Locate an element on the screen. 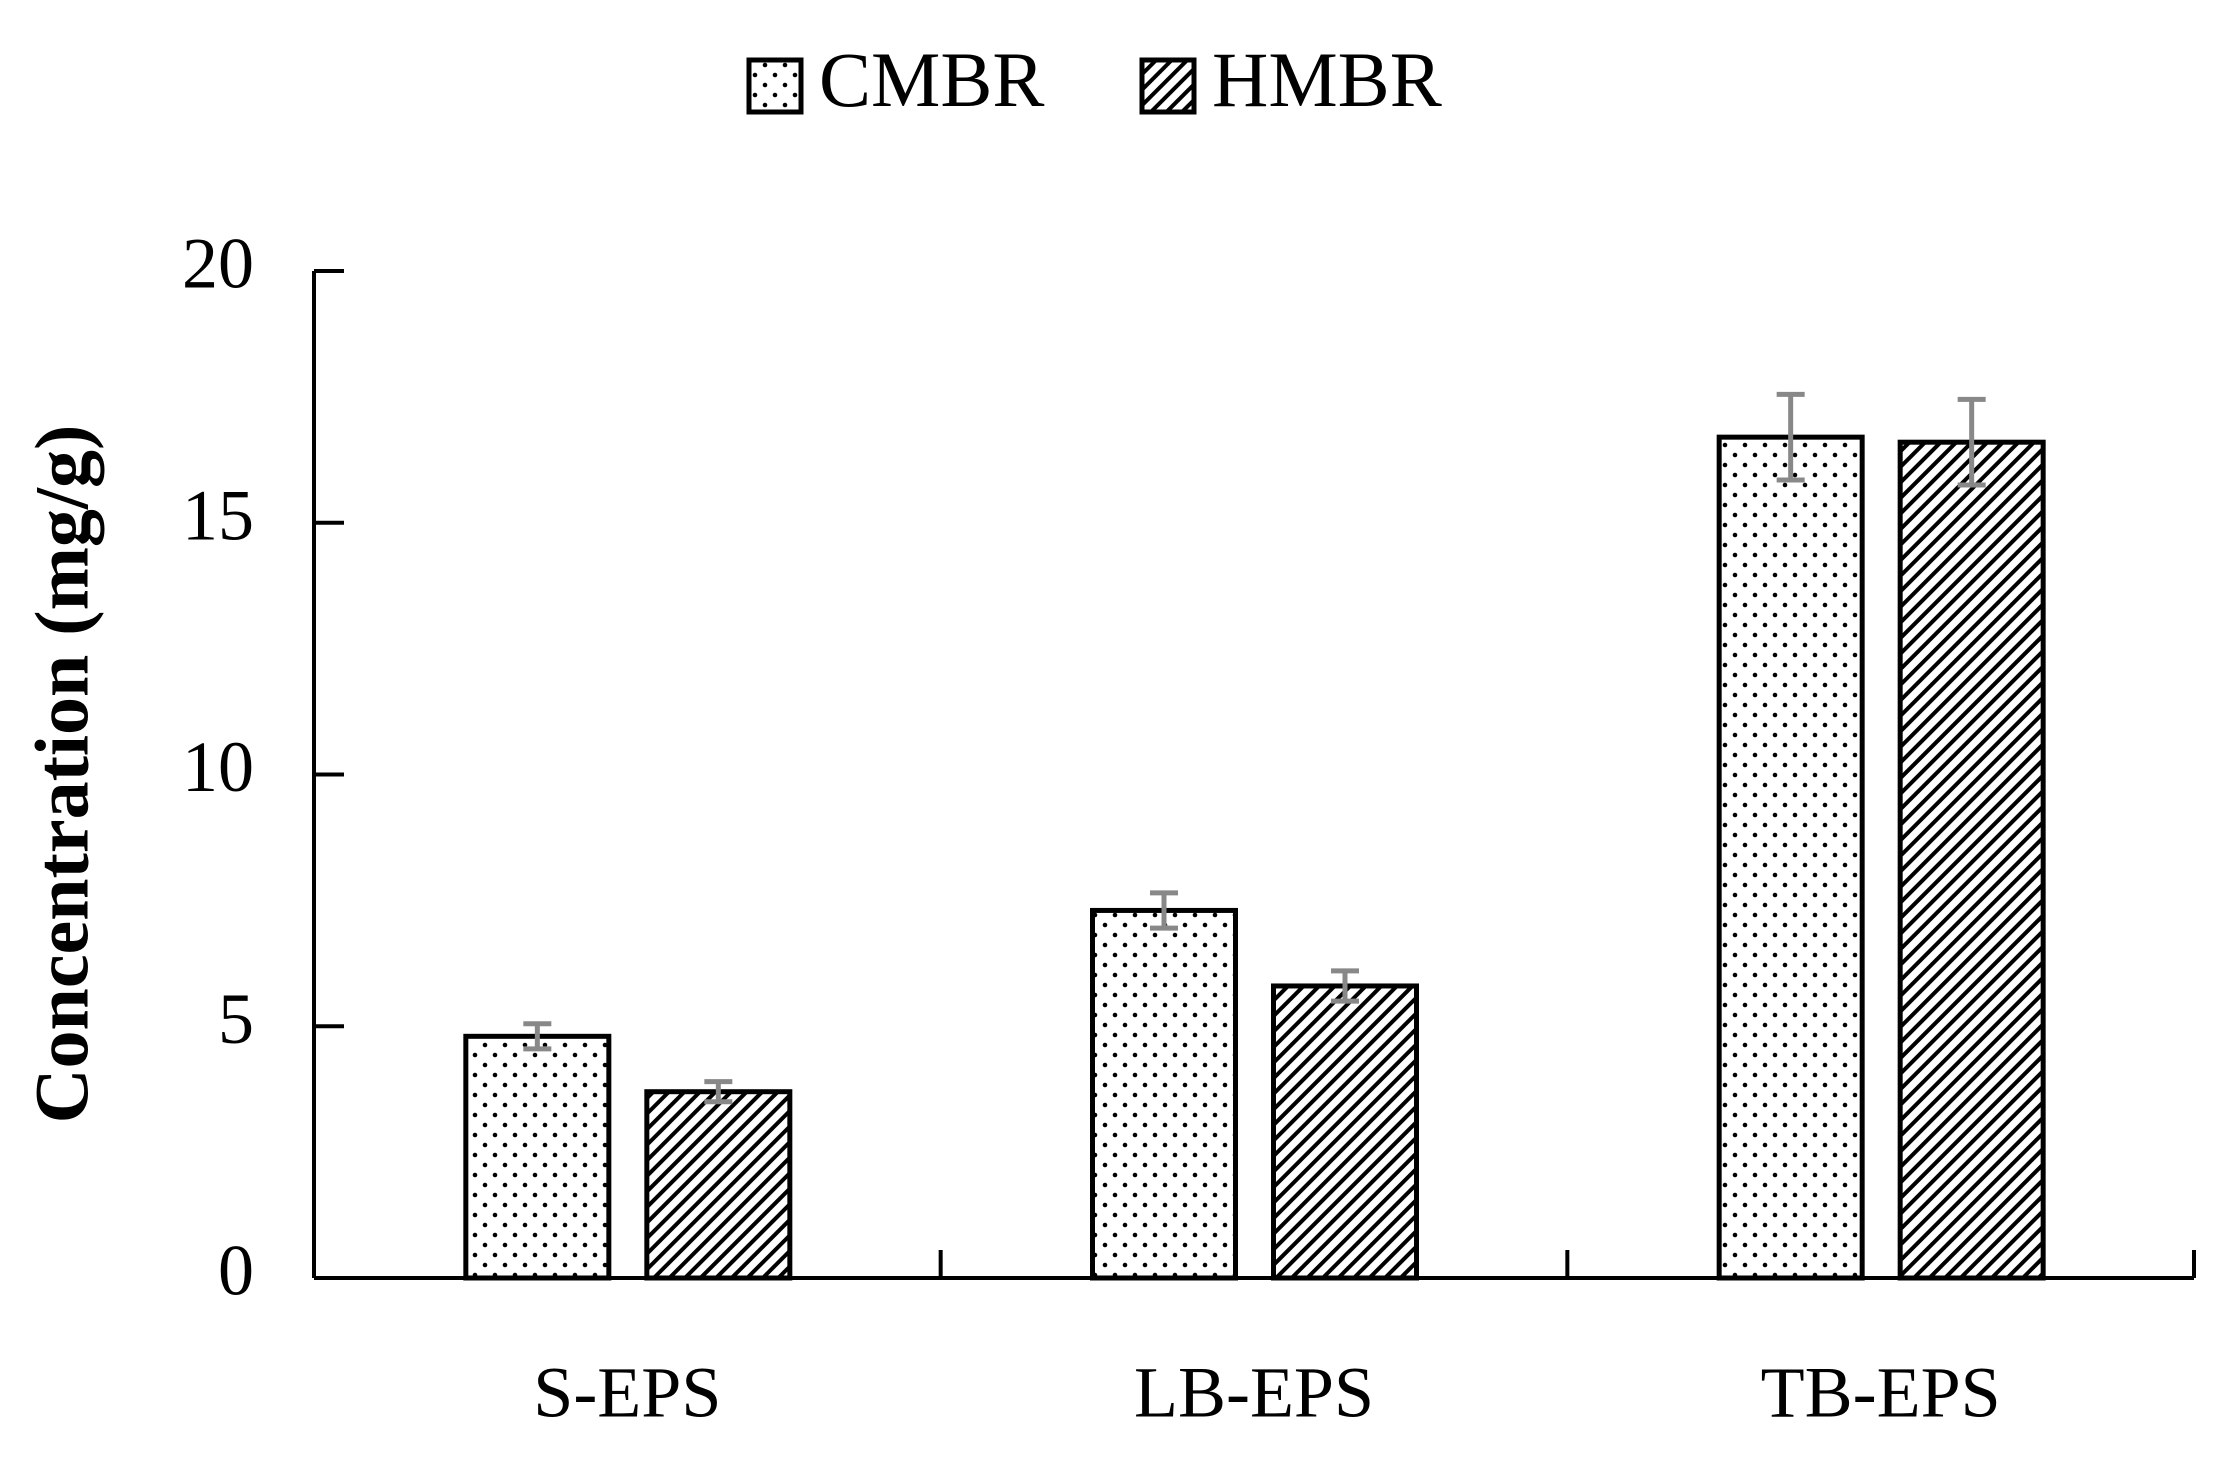 Image resolution: width=2214 pixels, height=1470 pixels. y-tick-label: 5 is located at coordinates (236, 1019).